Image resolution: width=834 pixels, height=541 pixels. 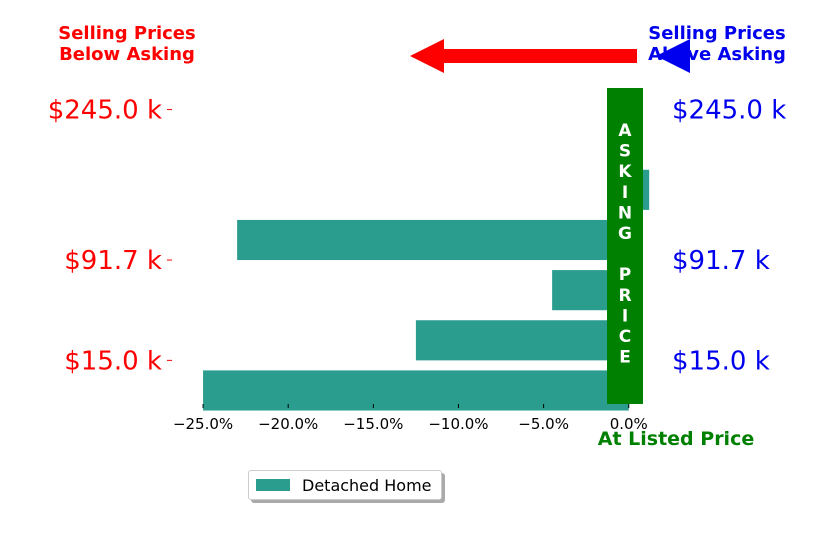 What do you see at coordinates (624, 296) in the screenshot?
I see `asking-price-letter-8: R` at bounding box center [624, 296].